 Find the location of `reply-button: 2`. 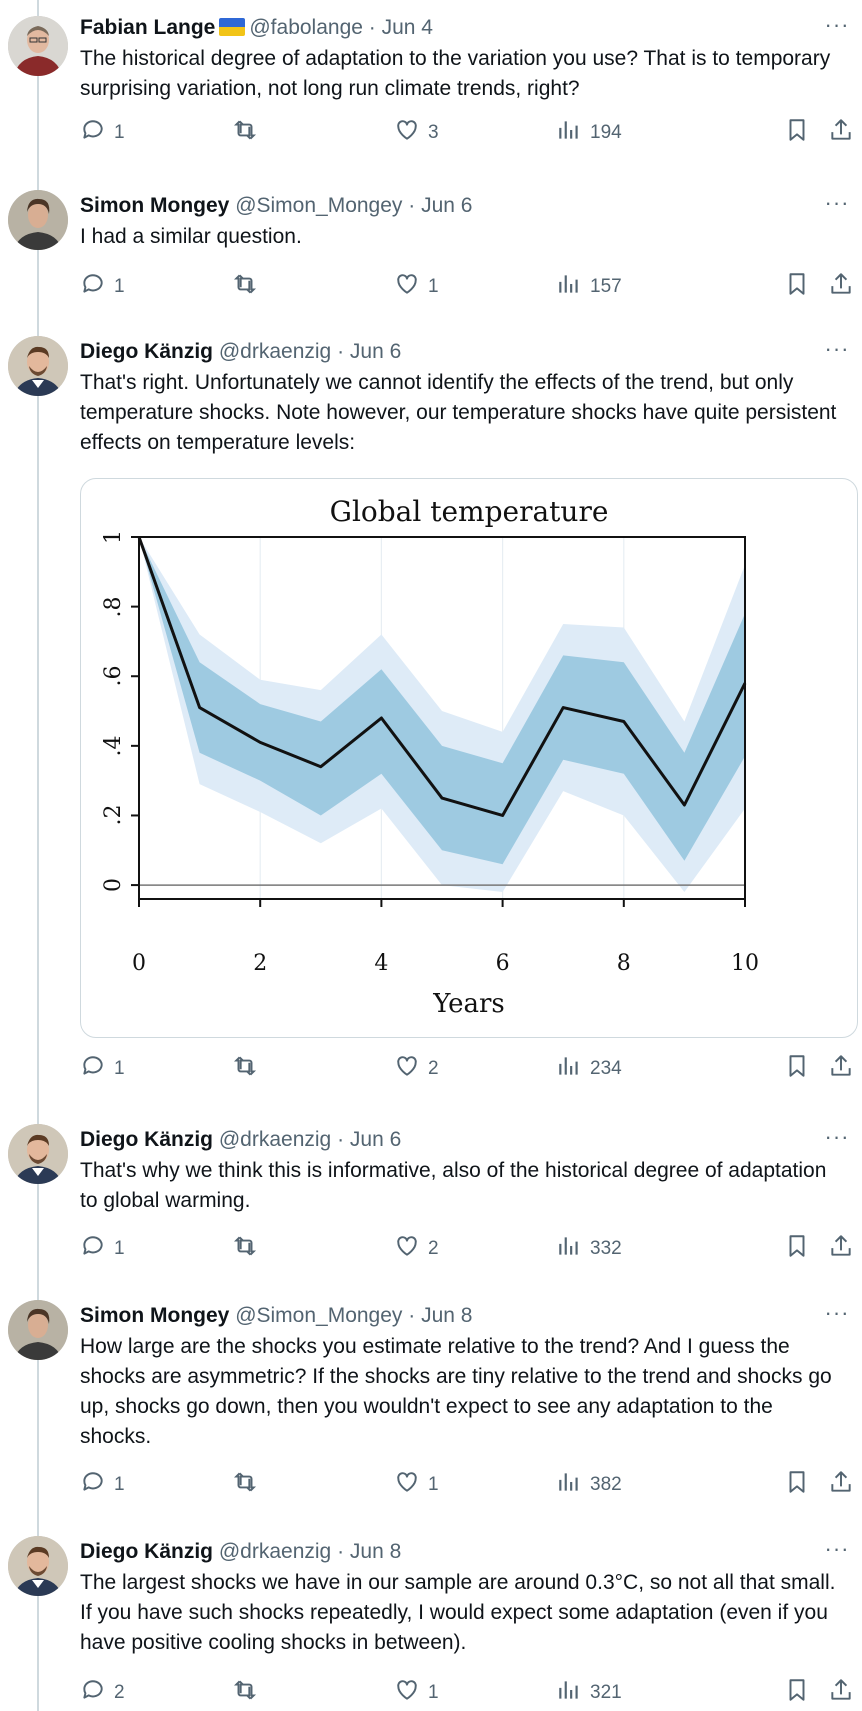

reply-button: 2 is located at coordinates (102, 1690).